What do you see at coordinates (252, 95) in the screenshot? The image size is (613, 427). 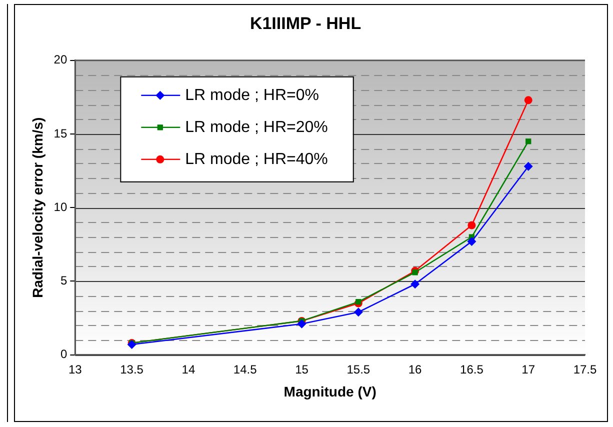 I see `legend-label: LR mode ; HR=0%` at bounding box center [252, 95].